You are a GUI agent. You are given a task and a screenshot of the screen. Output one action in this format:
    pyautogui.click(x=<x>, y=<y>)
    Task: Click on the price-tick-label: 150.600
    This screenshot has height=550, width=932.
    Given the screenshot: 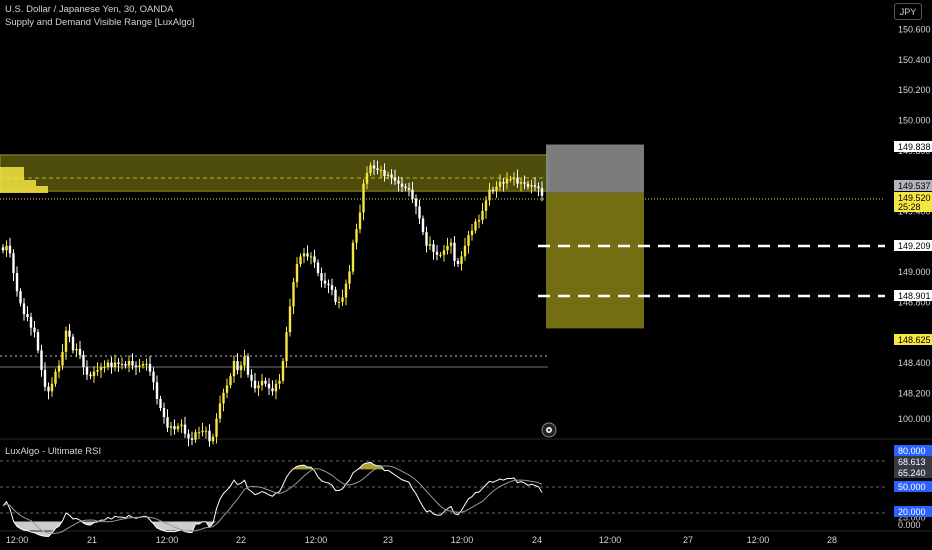 What is the action you would take?
    pyautogui.click(x=914, y=30)
    